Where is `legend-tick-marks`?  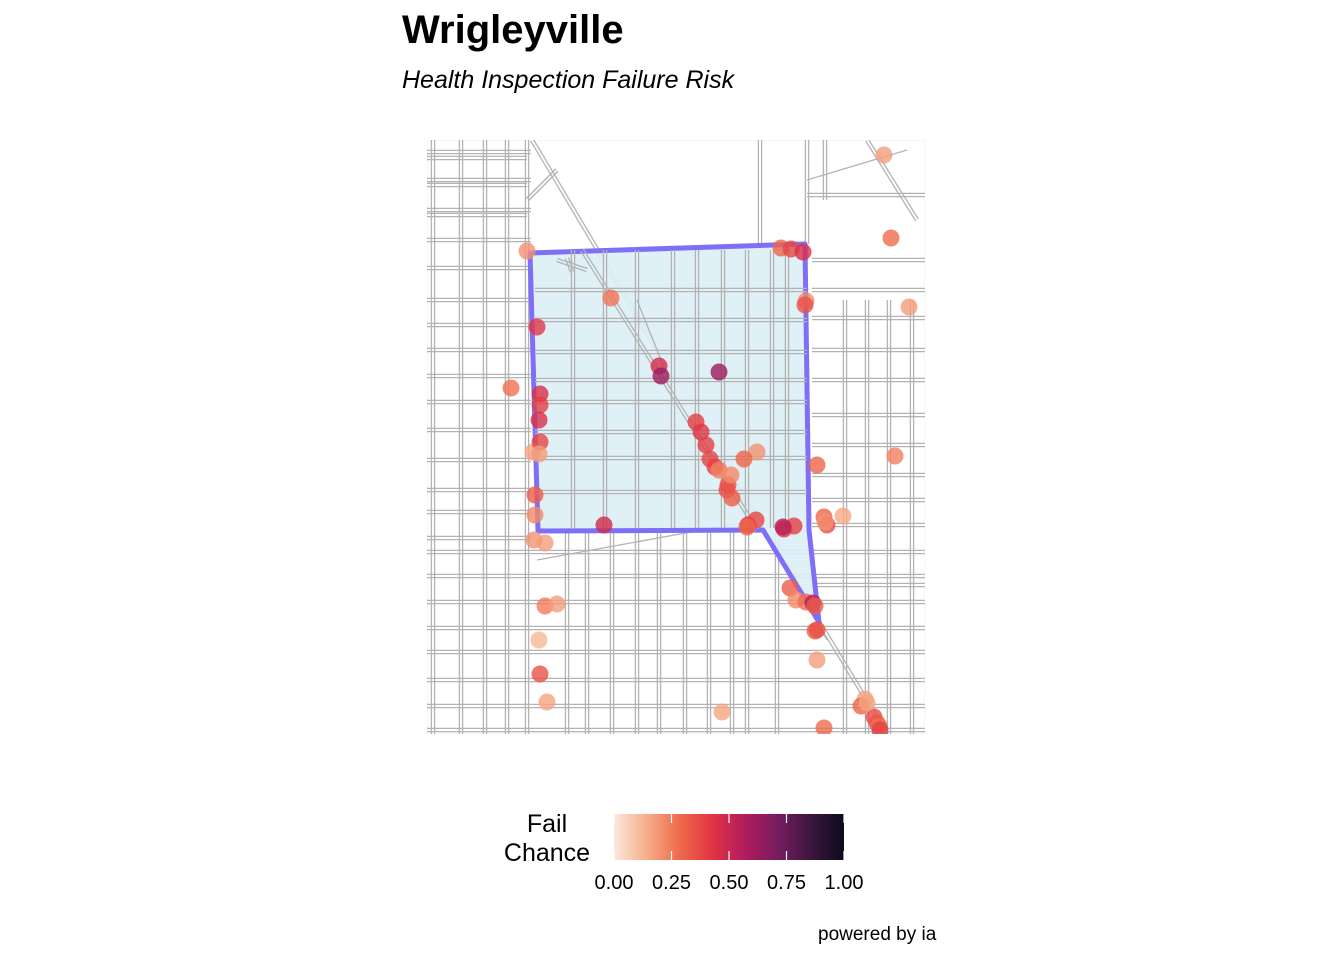
legend-tick-marks is located at coordinates (729, 837).